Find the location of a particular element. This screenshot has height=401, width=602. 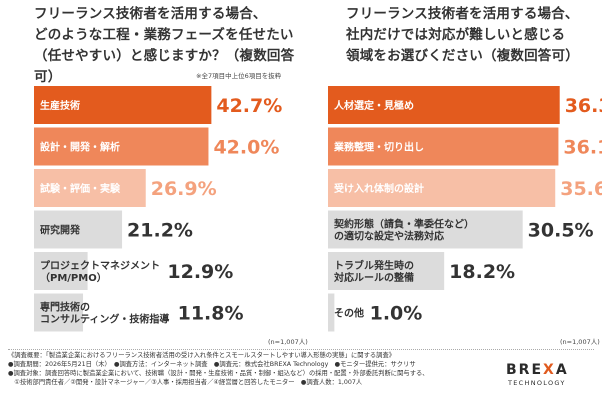

right-category-label-1: 人材選定・見極め is located at coordinates (374, 105).